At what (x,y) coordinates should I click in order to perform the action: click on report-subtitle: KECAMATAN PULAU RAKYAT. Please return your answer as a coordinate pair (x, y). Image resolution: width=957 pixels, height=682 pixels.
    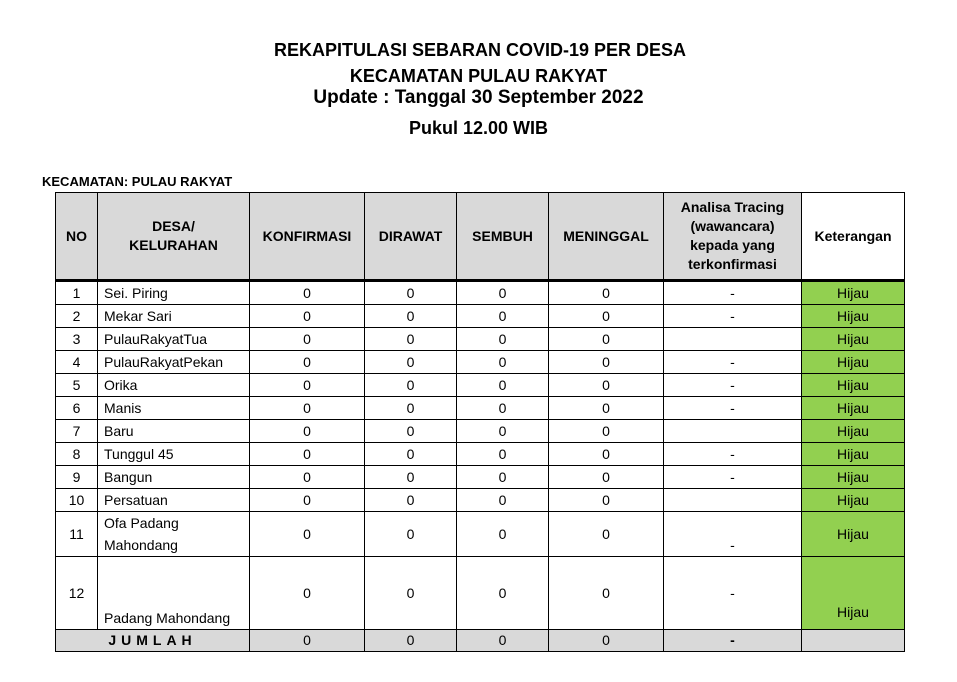
    Looking at the image, I should click on (478, 76).